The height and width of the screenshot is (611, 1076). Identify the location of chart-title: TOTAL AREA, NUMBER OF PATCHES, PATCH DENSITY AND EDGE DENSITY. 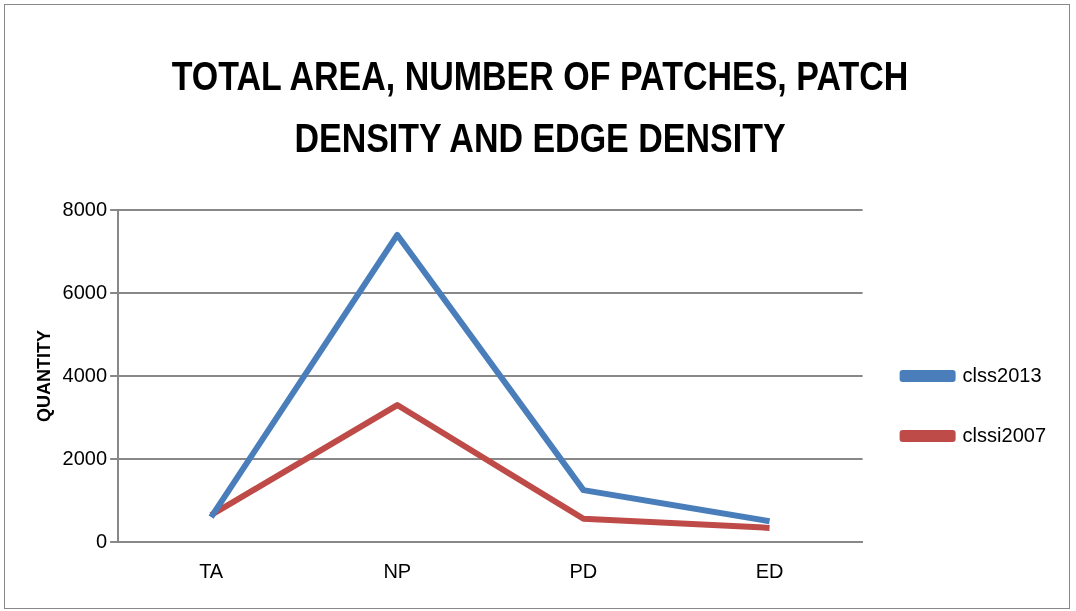
(540, 107).